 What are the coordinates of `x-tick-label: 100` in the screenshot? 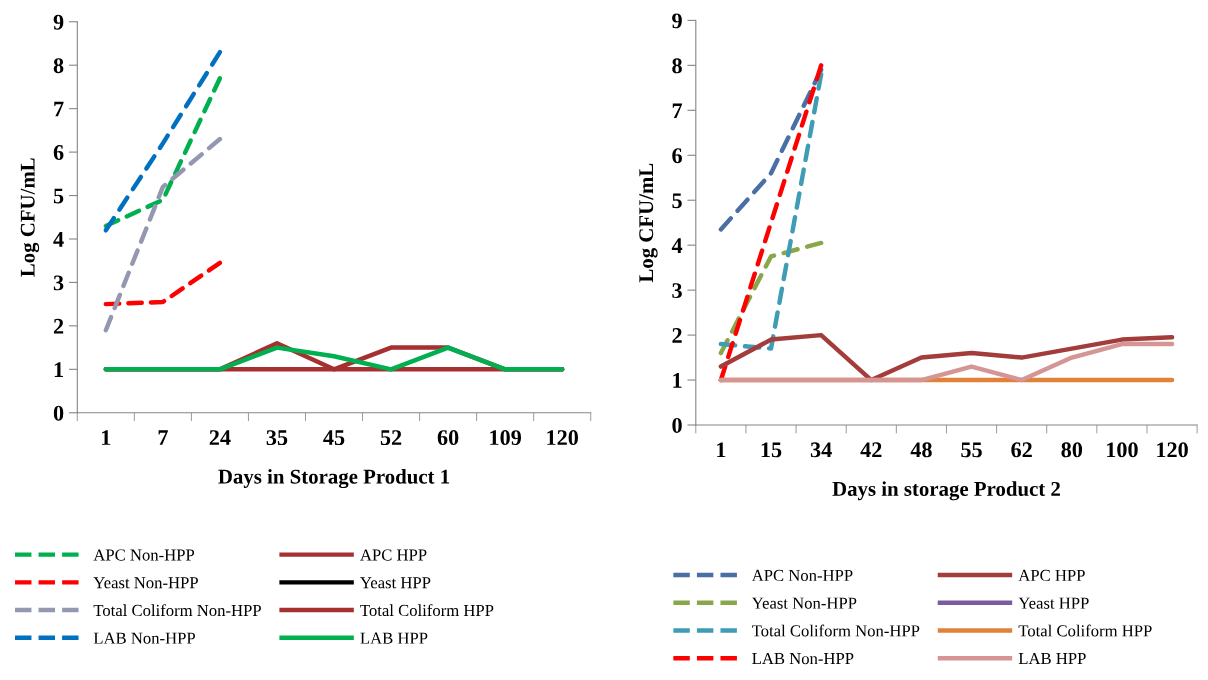 It's located at (1122, 450).